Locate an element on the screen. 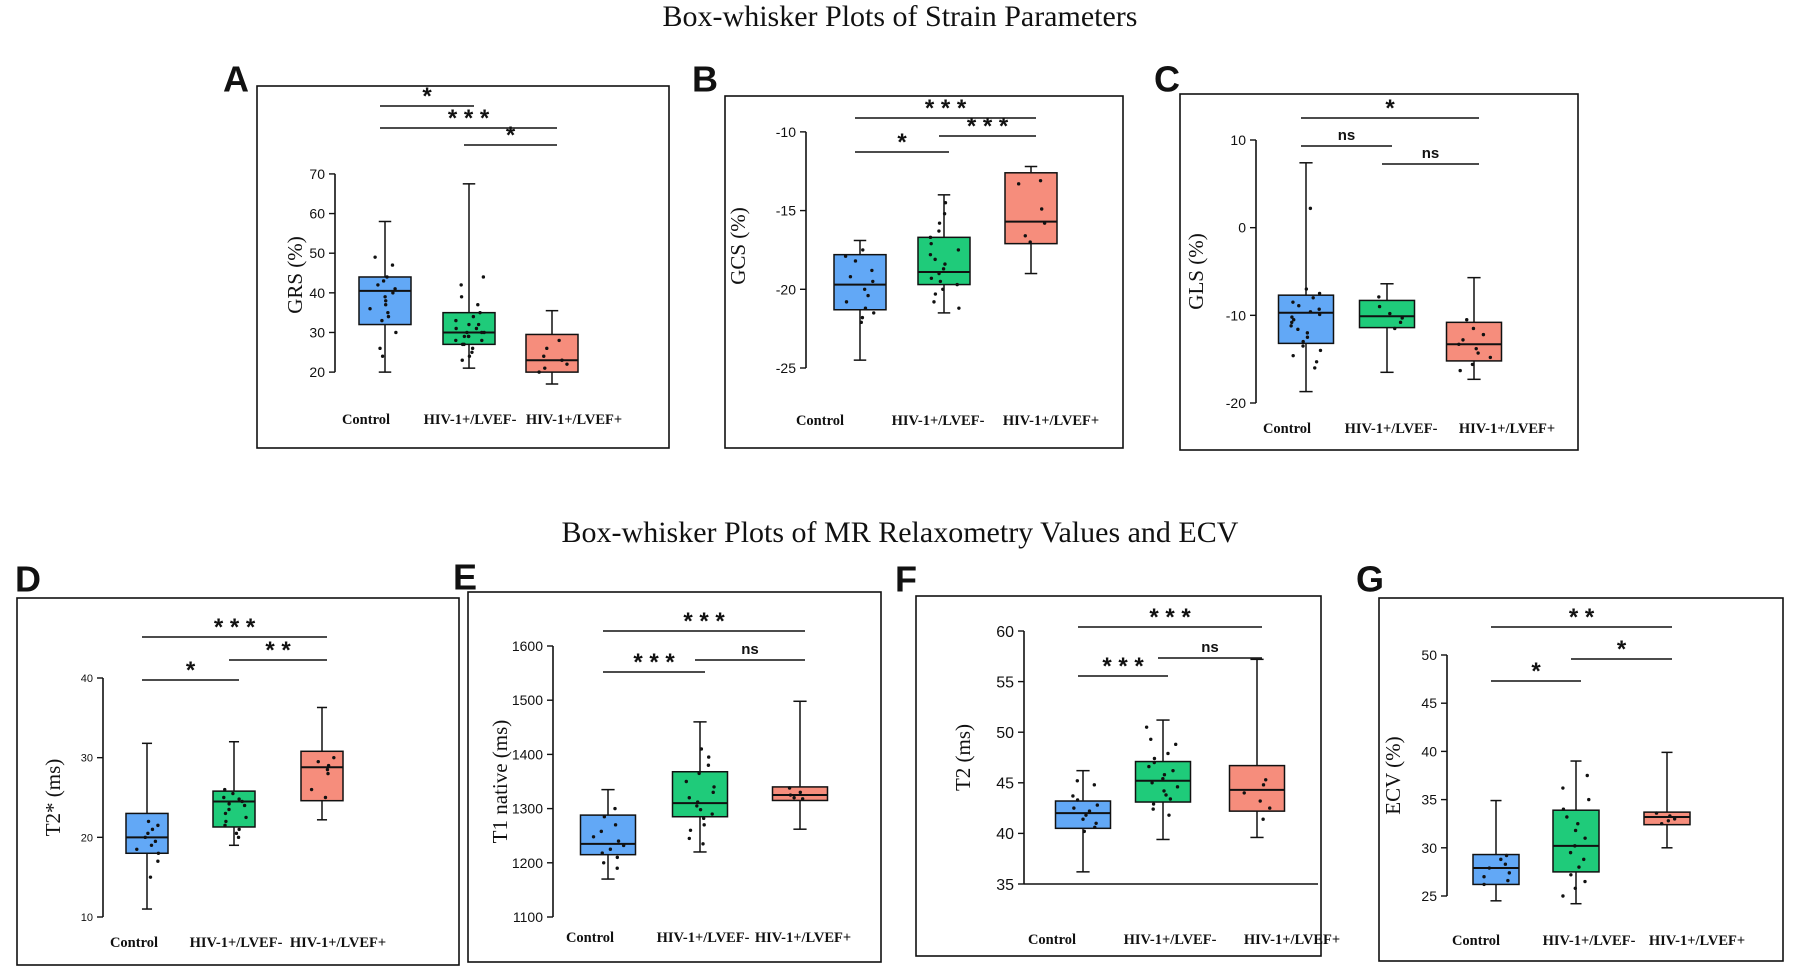  panel-frame is located at coordinates (1118, 776).